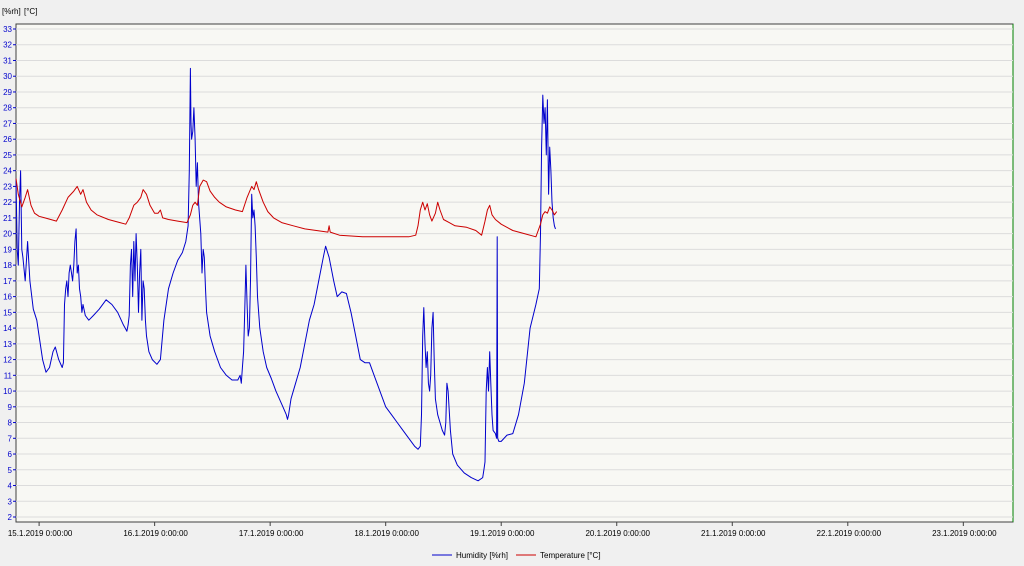  I want to click on y-tick-label: 13, so click(7, 344).